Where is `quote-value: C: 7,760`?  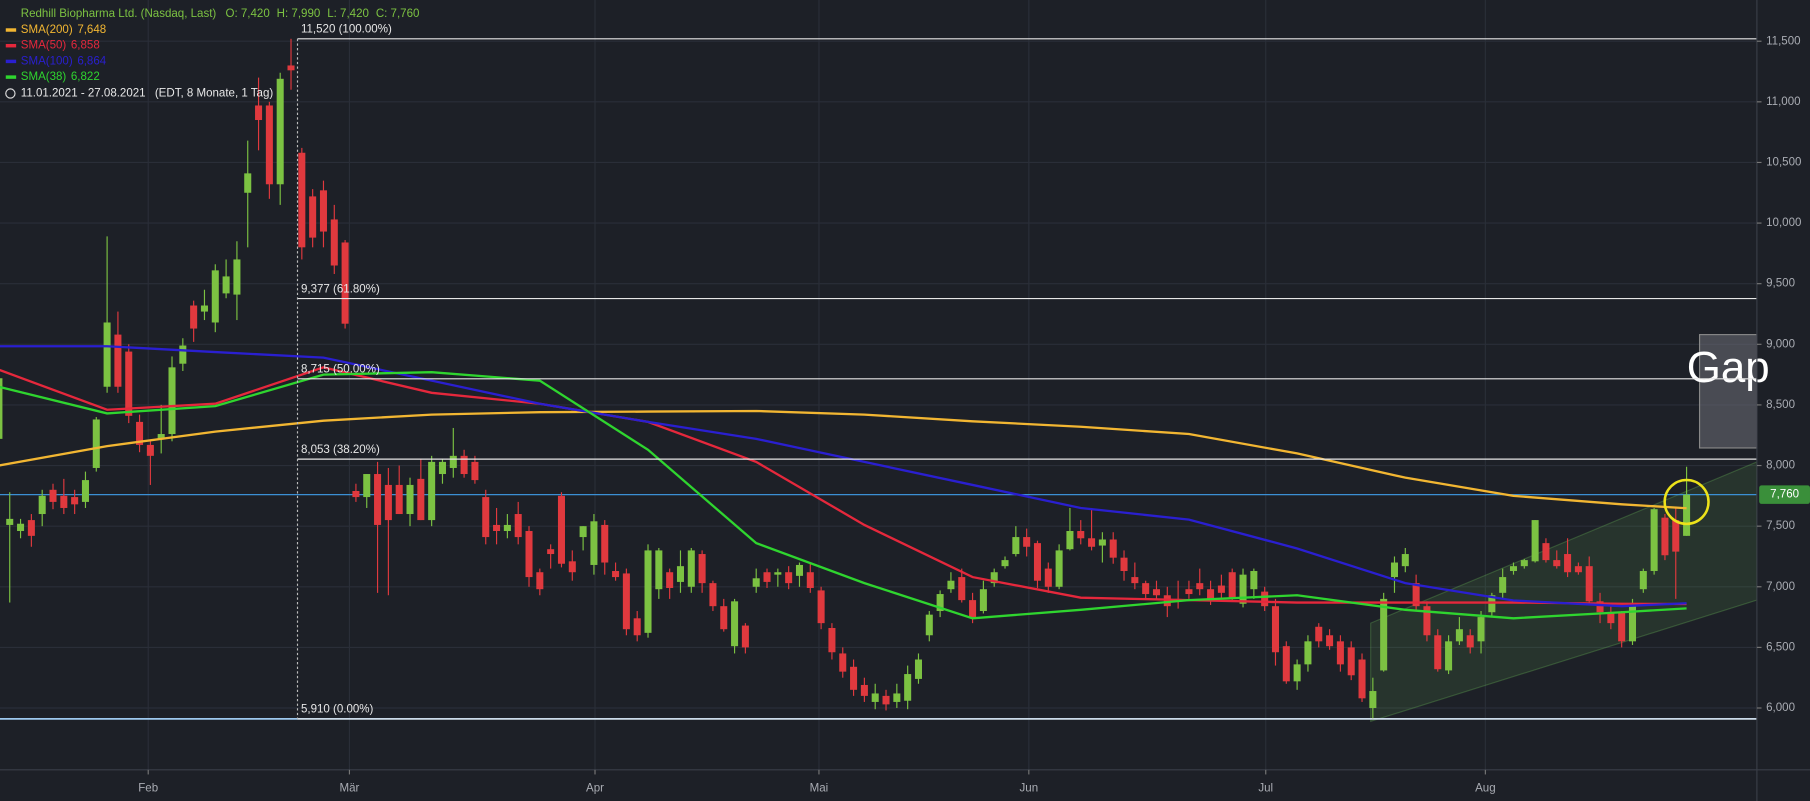 quote-value: C: 7,760 is located at coordinates (398, 14).